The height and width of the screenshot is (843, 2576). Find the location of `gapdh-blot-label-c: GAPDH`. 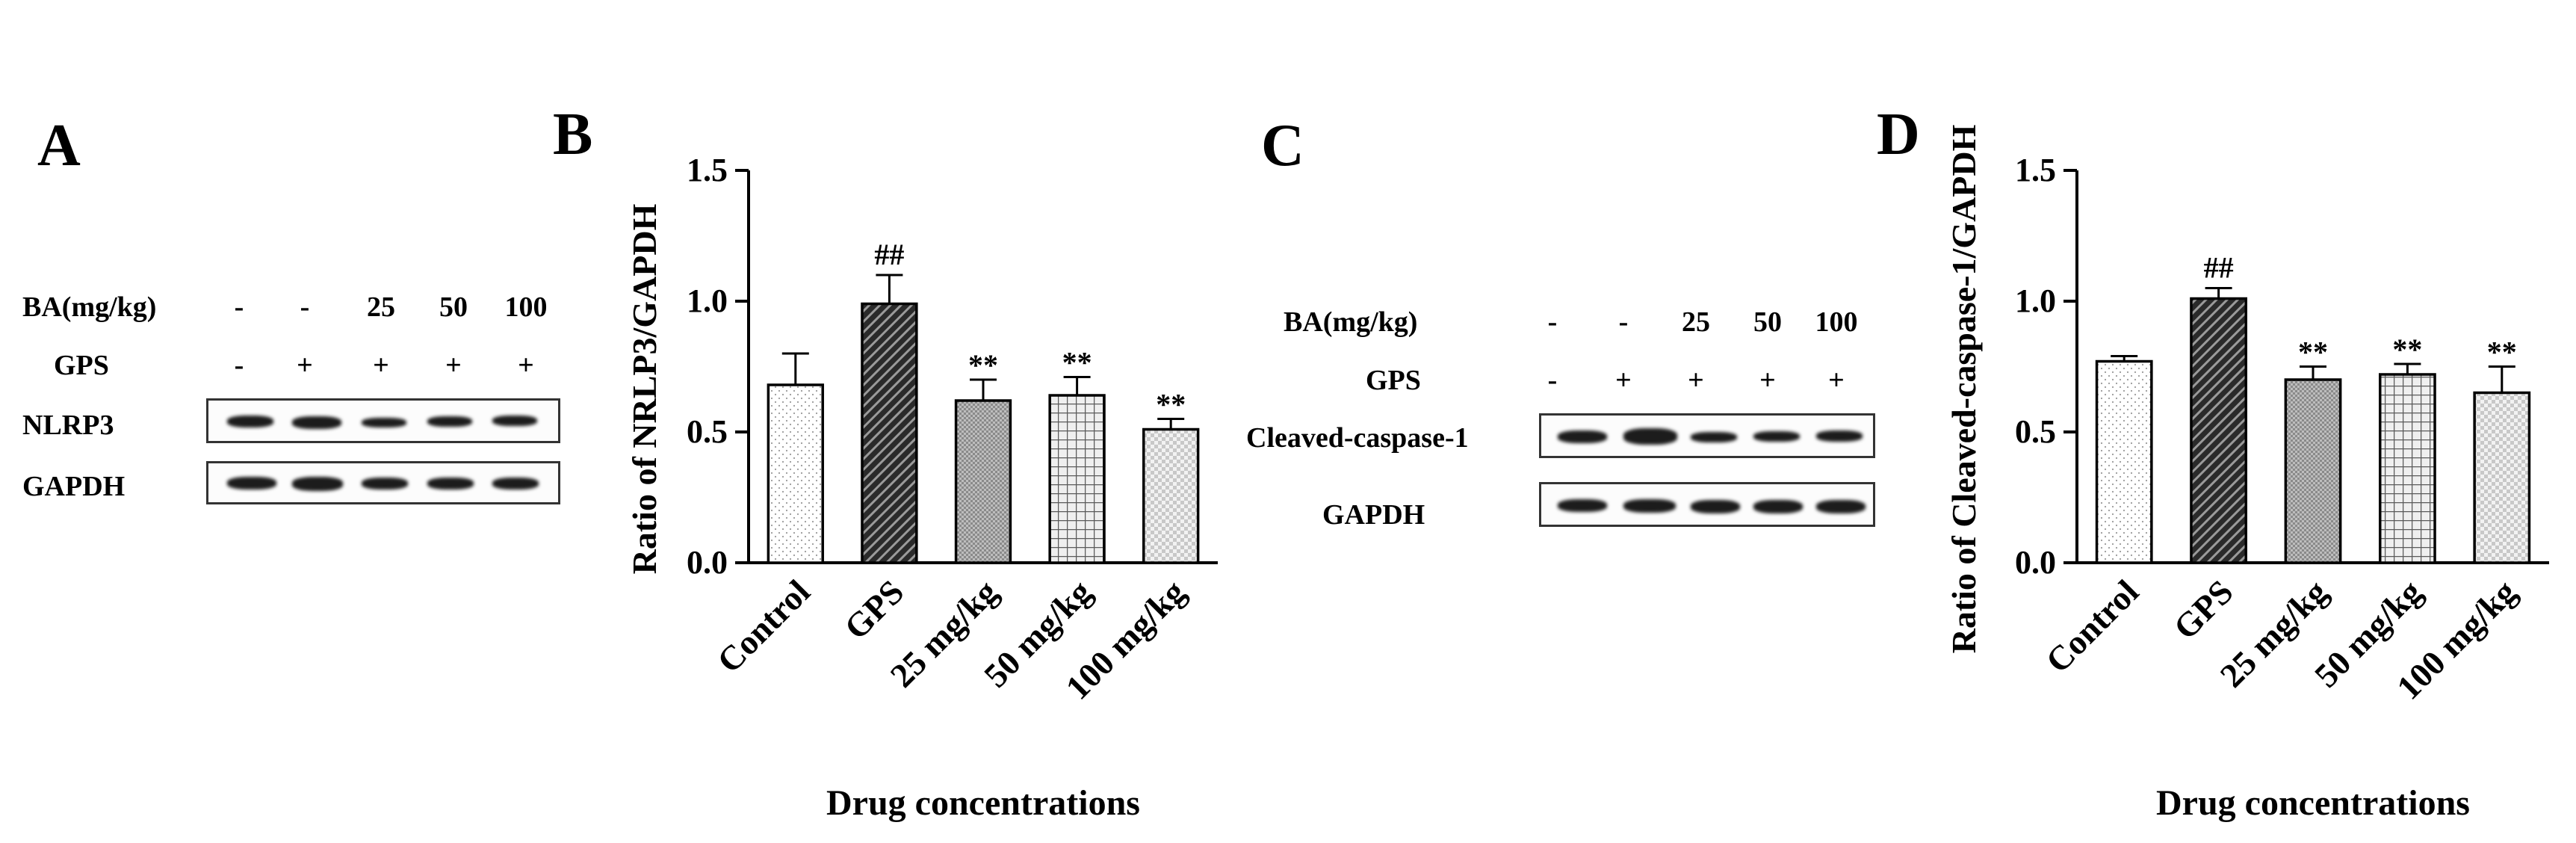

gapdh-blot-label-c: GAPDH is located at coordinates (1373, 515).